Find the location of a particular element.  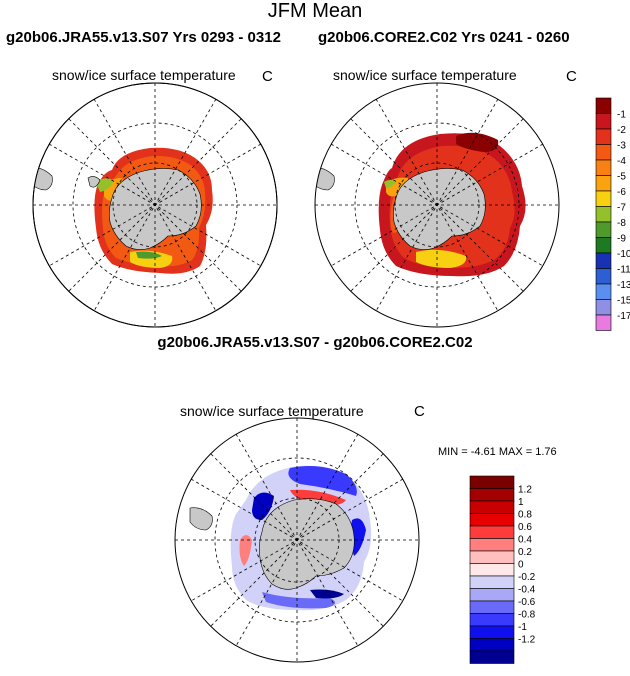

colorbar-tick-label: -8 is located at coordinates (621, 223).